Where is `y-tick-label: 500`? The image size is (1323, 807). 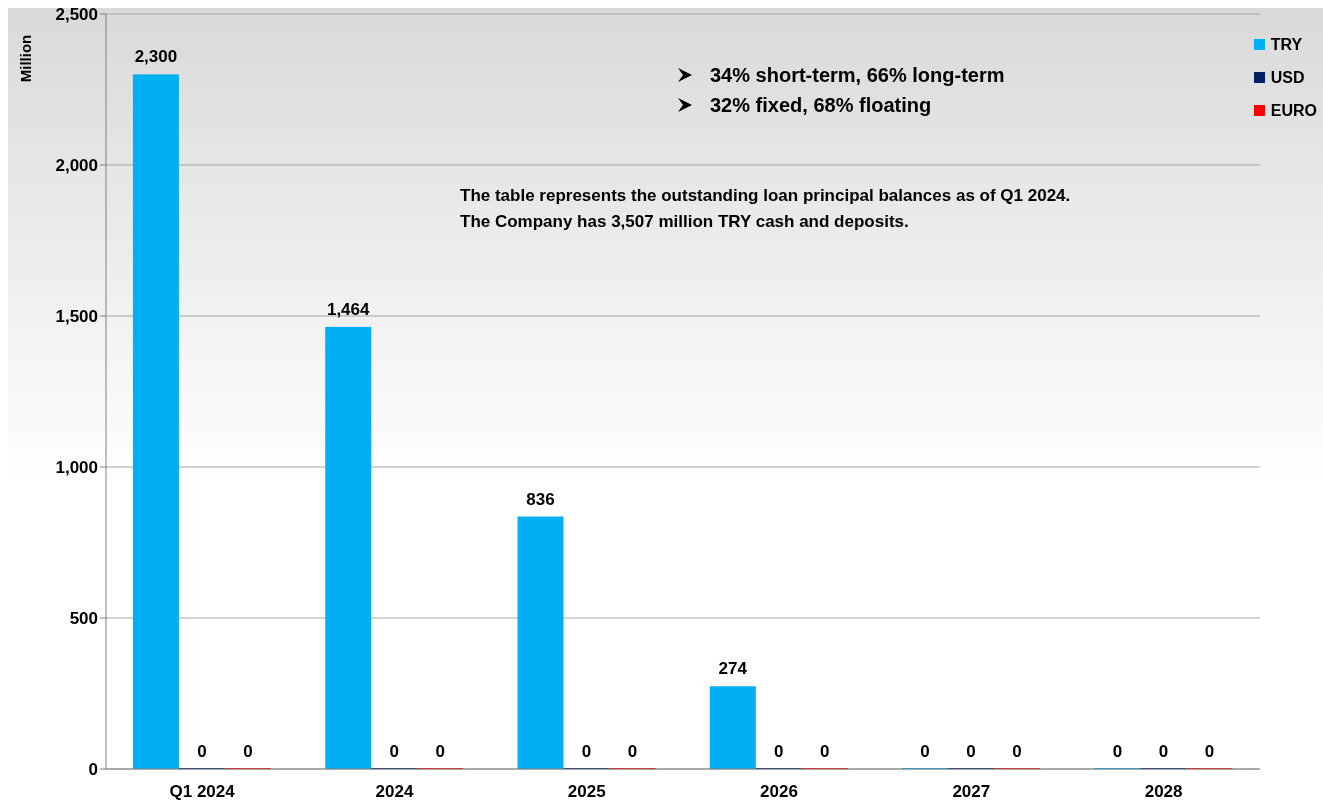 y-tick-label: 500 is located at coordinates (83, 619).